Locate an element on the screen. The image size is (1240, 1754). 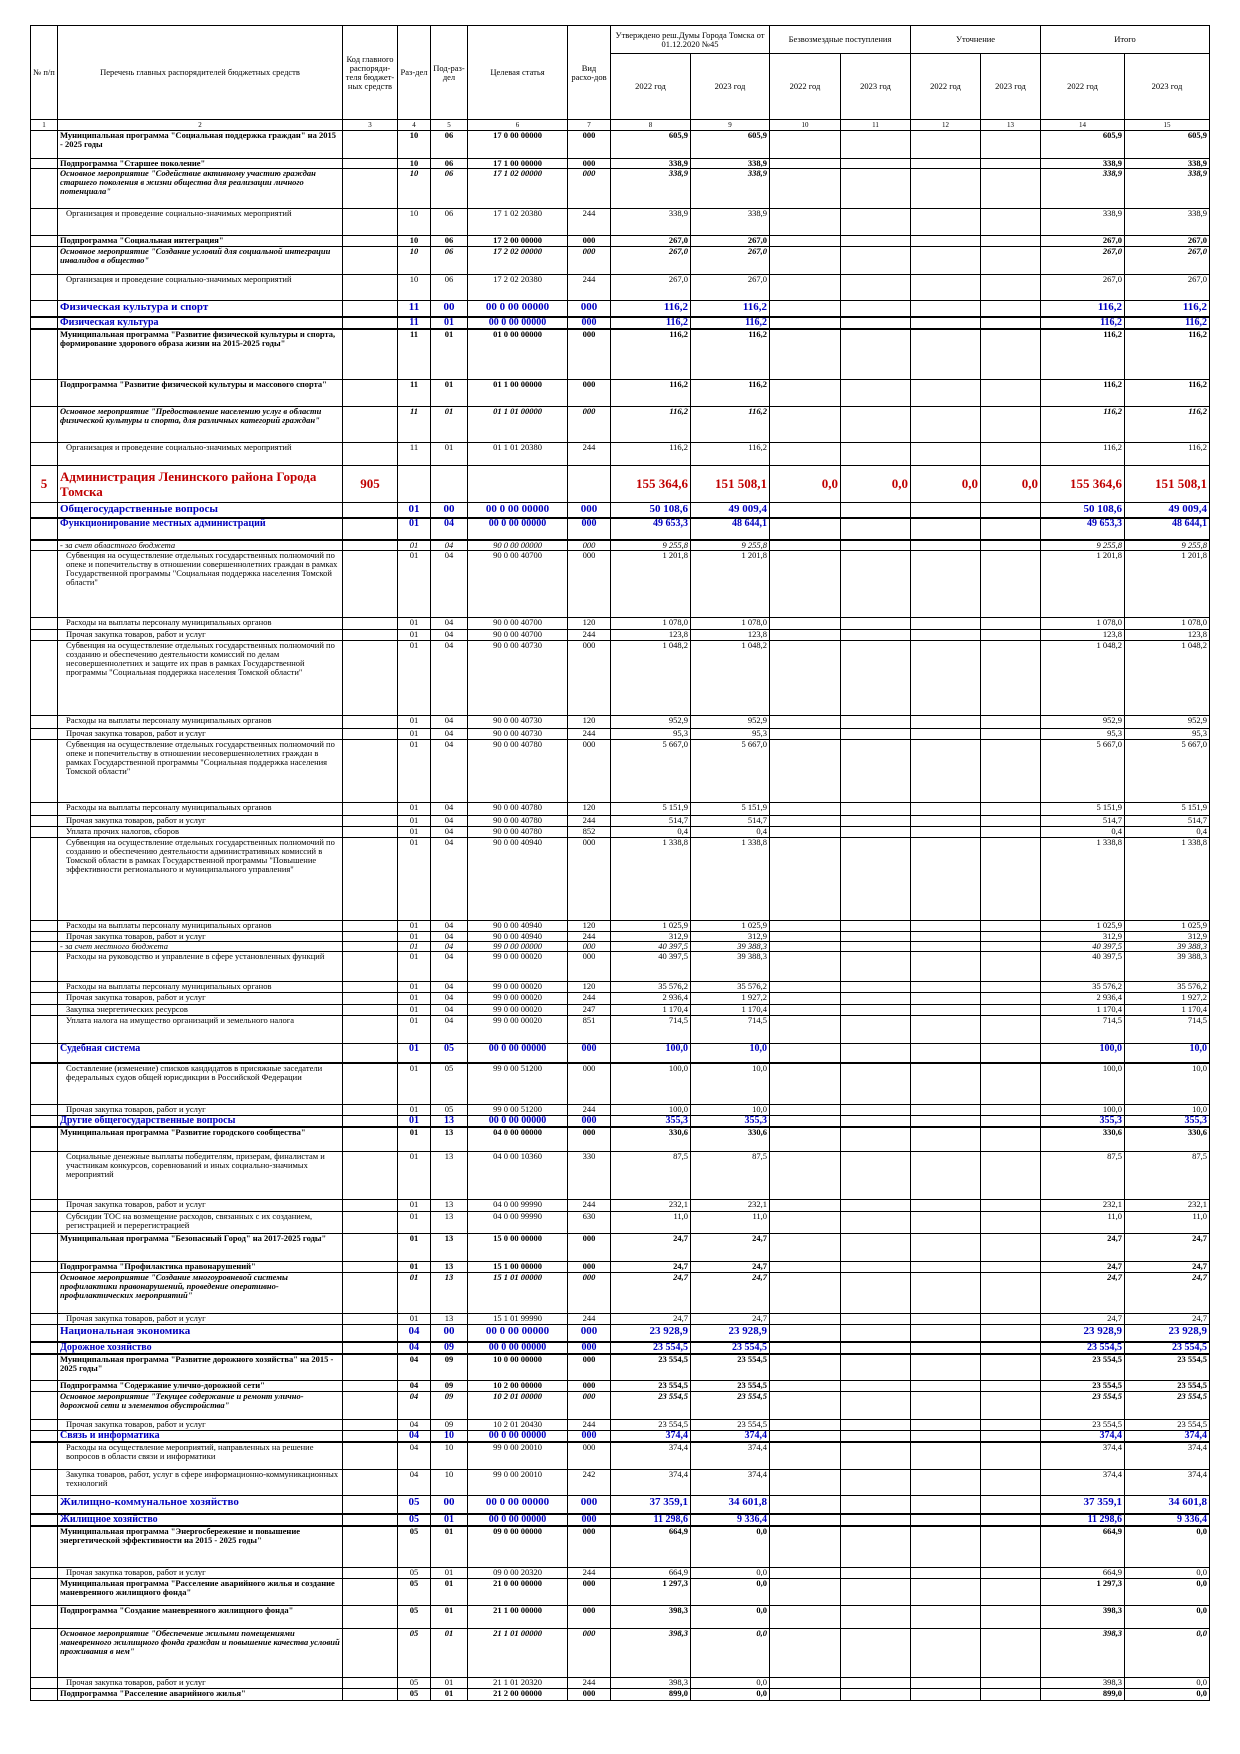
amount-cell: 50 108,6 is located at coordinates (650, 510).